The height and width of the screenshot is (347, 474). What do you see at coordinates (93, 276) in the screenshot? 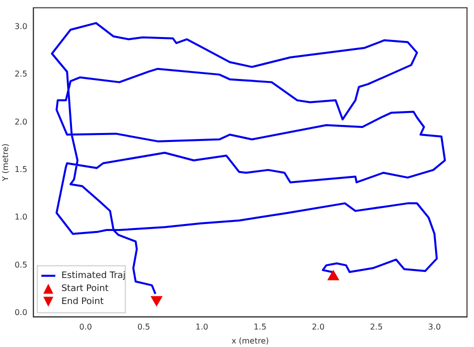
I see `legend-label: Estimated Traj` at bounding box center [93, 276].